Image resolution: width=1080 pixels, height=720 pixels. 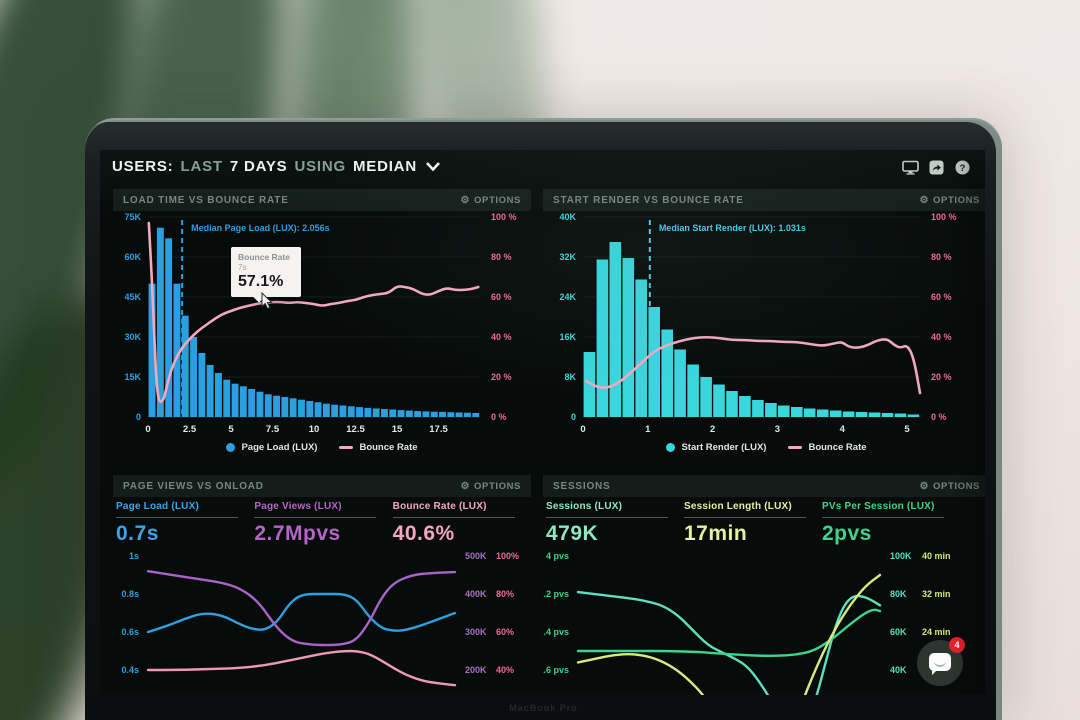 I want to click on metric-label: PVs Per Session (LUX), so click(x=878, y=506).